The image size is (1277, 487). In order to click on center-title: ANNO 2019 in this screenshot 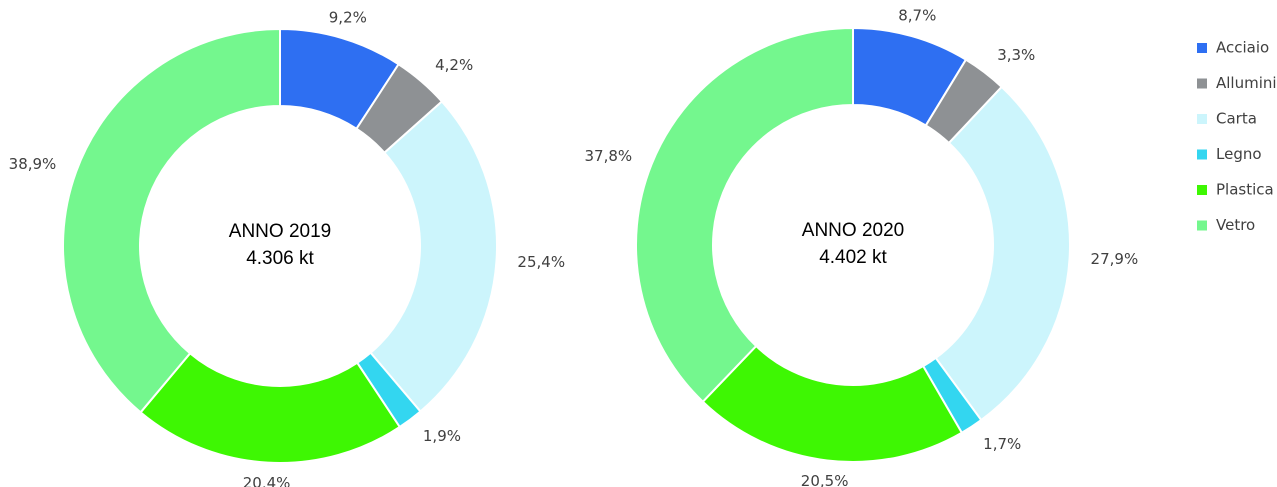, I will do `click(280, 231)`.